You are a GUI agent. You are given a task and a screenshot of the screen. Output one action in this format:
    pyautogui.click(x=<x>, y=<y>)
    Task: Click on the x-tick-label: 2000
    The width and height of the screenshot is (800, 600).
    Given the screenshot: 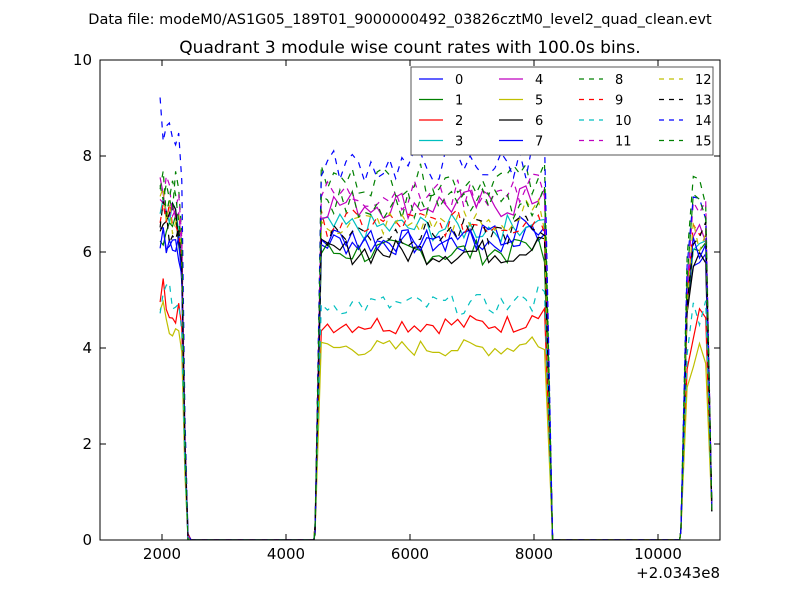 What is the action you would take?
    pyautogui.click(x=162, y=554)
    